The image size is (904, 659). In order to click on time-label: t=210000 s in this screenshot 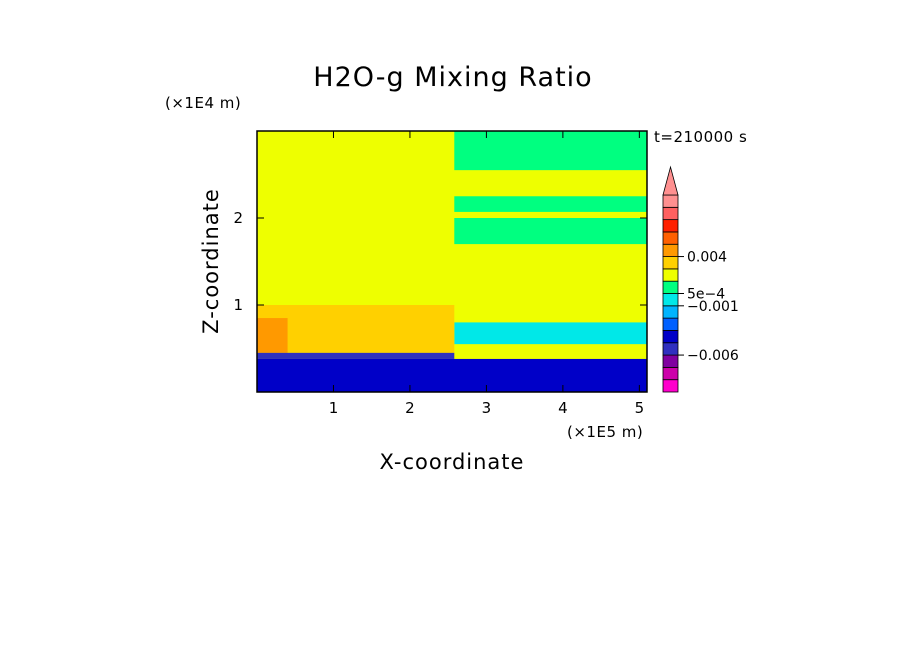, I will do `click(700, 137)`.